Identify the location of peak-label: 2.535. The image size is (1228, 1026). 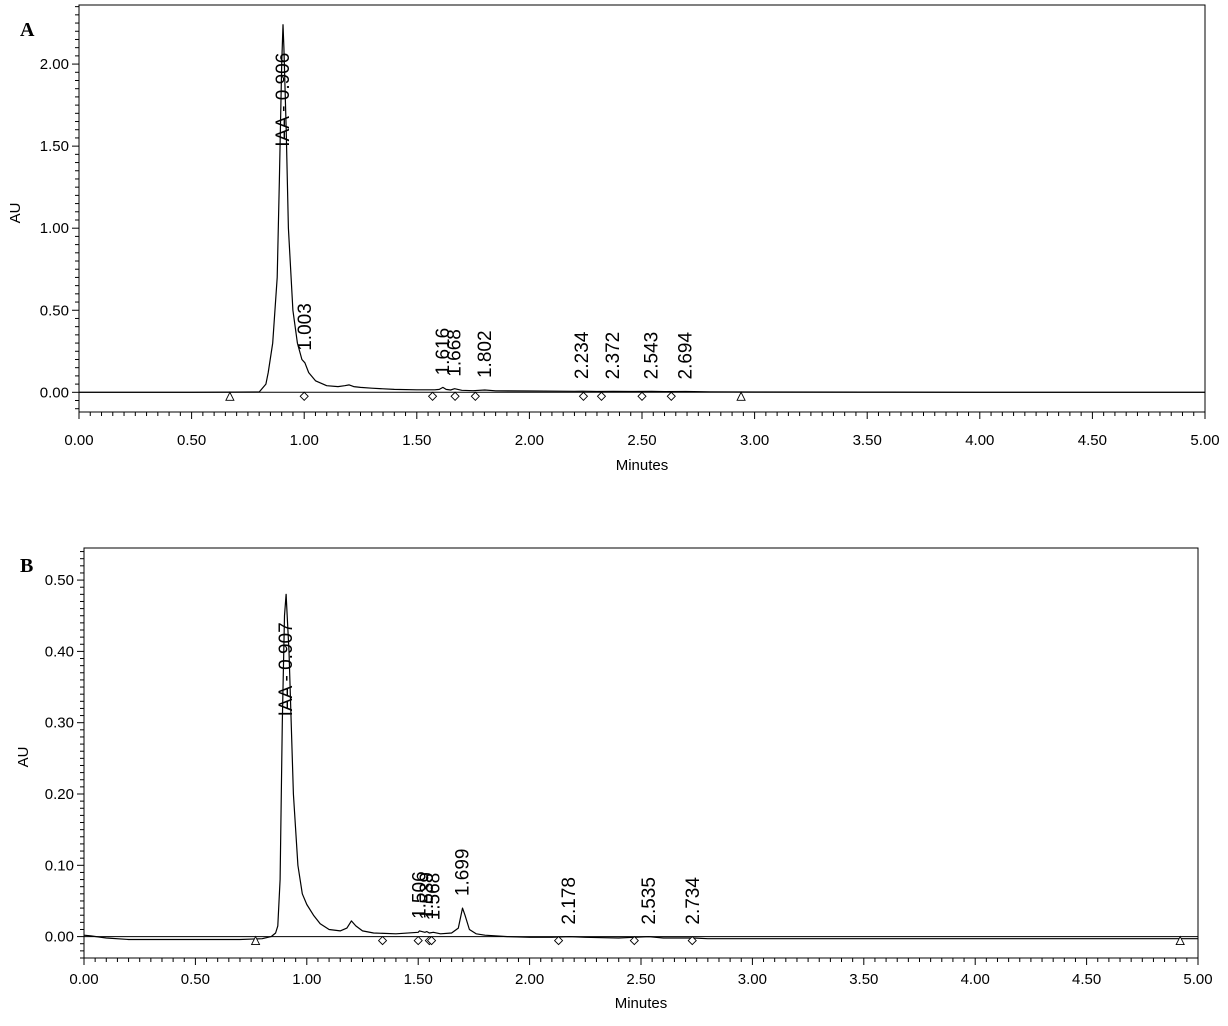
(649, 901).